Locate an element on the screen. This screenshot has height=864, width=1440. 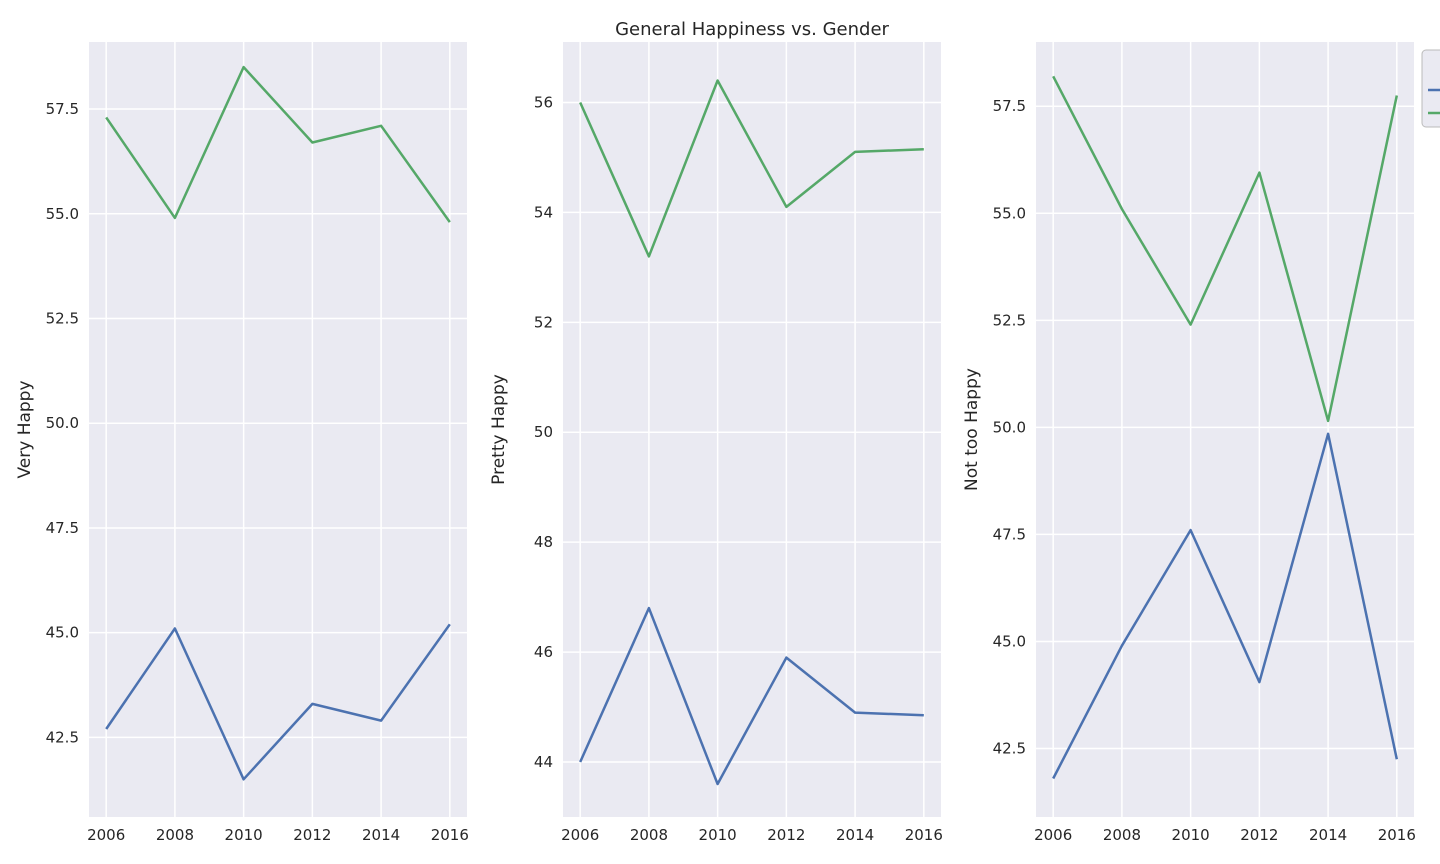
y-axis-label: Very Happy is located at coordinates (25, 429).